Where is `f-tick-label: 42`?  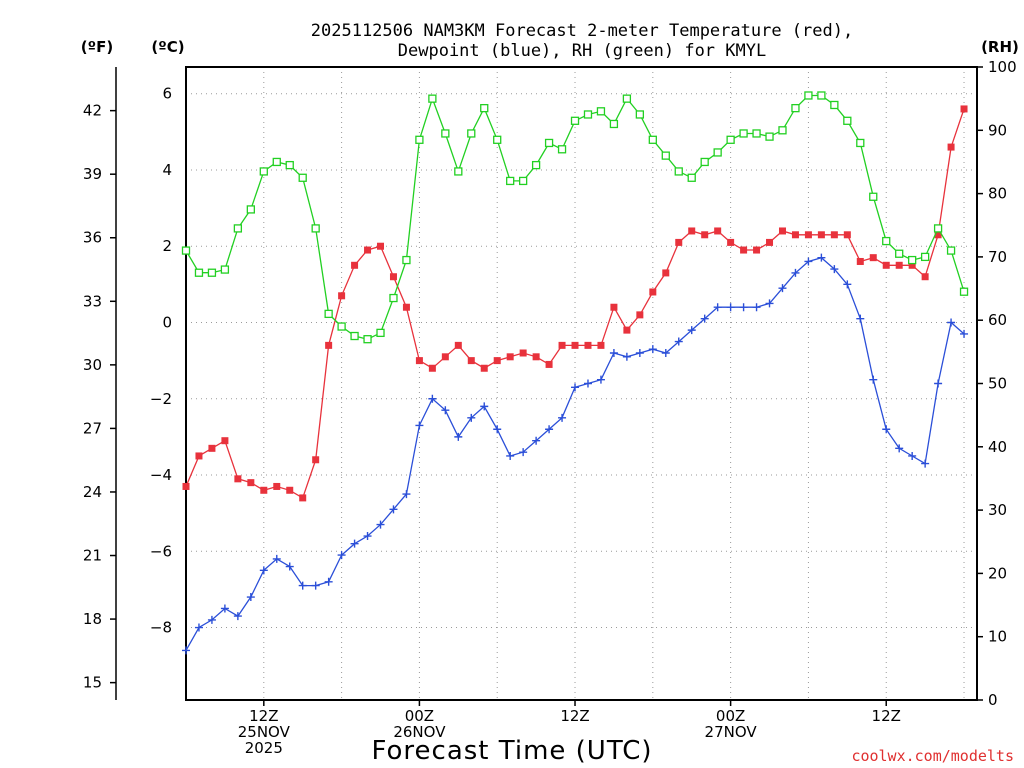
f-tick-label: 42 is located at coordinates (92, 111).